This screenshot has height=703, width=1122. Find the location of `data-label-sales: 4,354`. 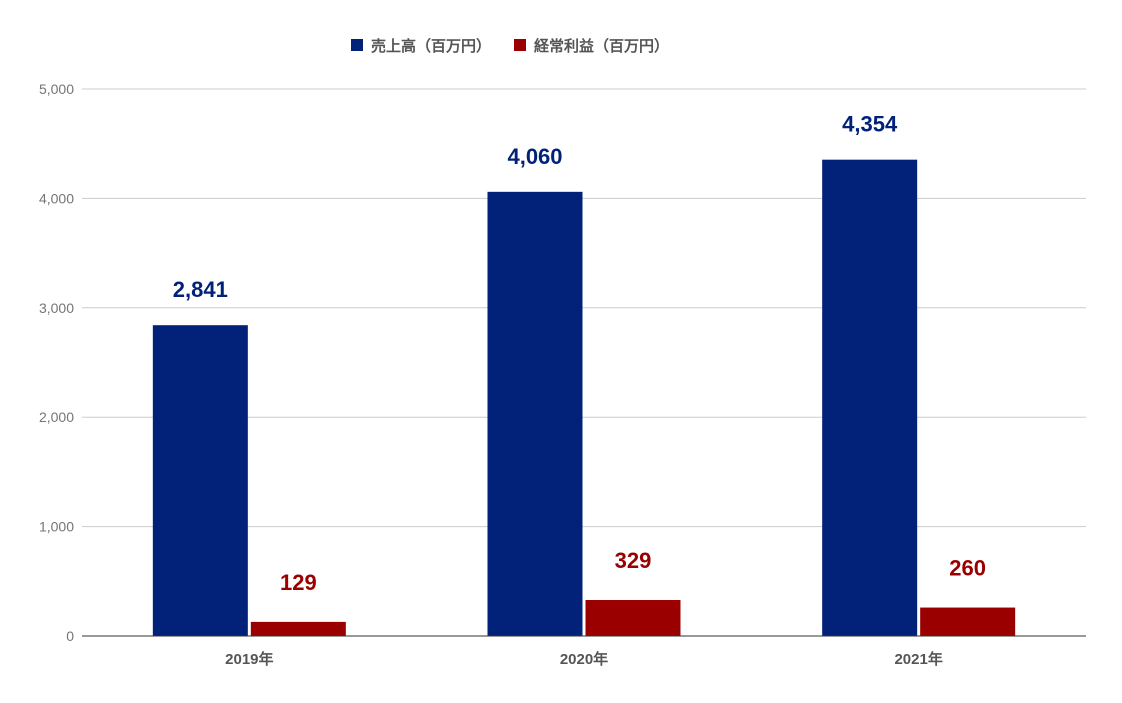

data-label-sales: 4,354 is located at coordinates (870, 124).